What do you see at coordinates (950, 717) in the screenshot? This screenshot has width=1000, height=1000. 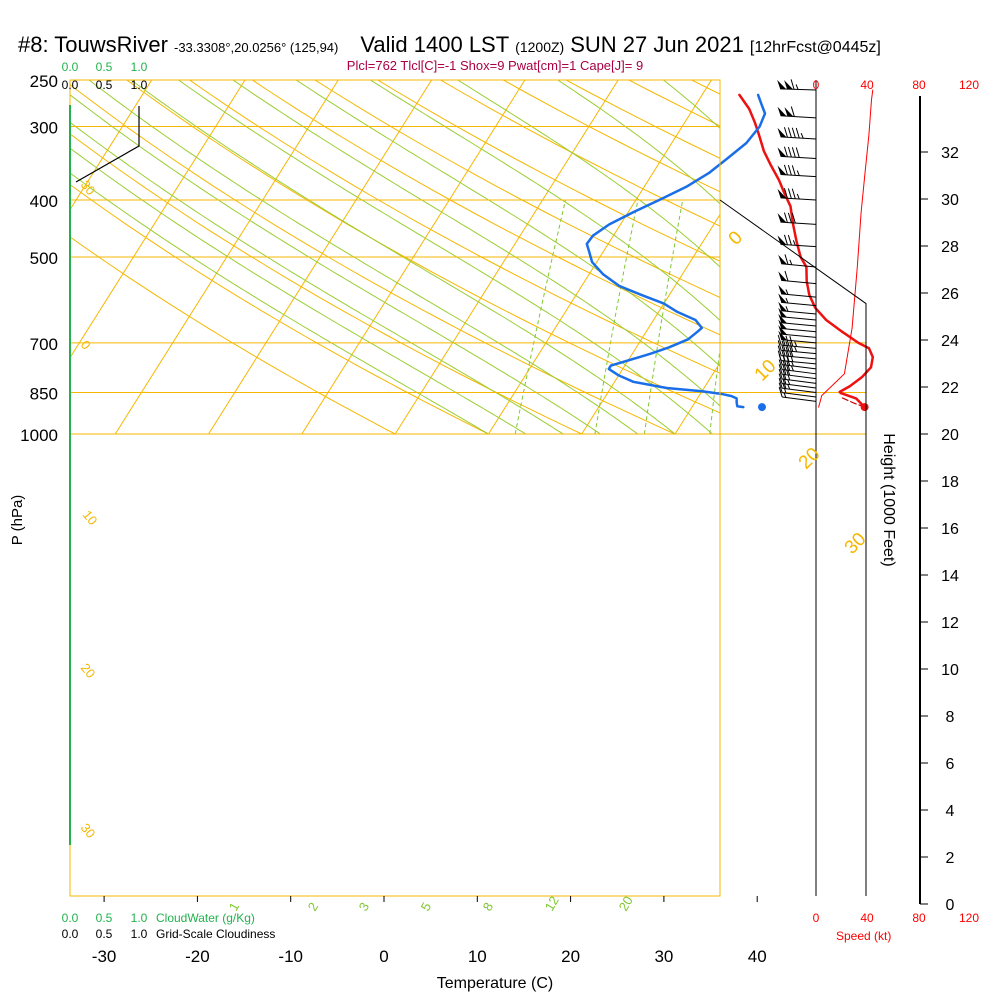 I see `height-tick-label: 8` at bounding box center [950, 717].